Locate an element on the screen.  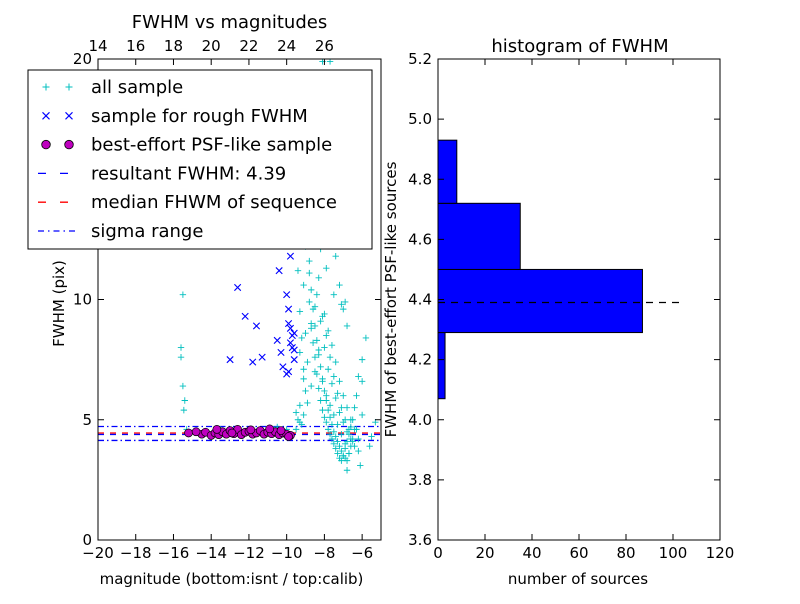
left-top-tick-label: 22 is located at coordinates (248, 46).